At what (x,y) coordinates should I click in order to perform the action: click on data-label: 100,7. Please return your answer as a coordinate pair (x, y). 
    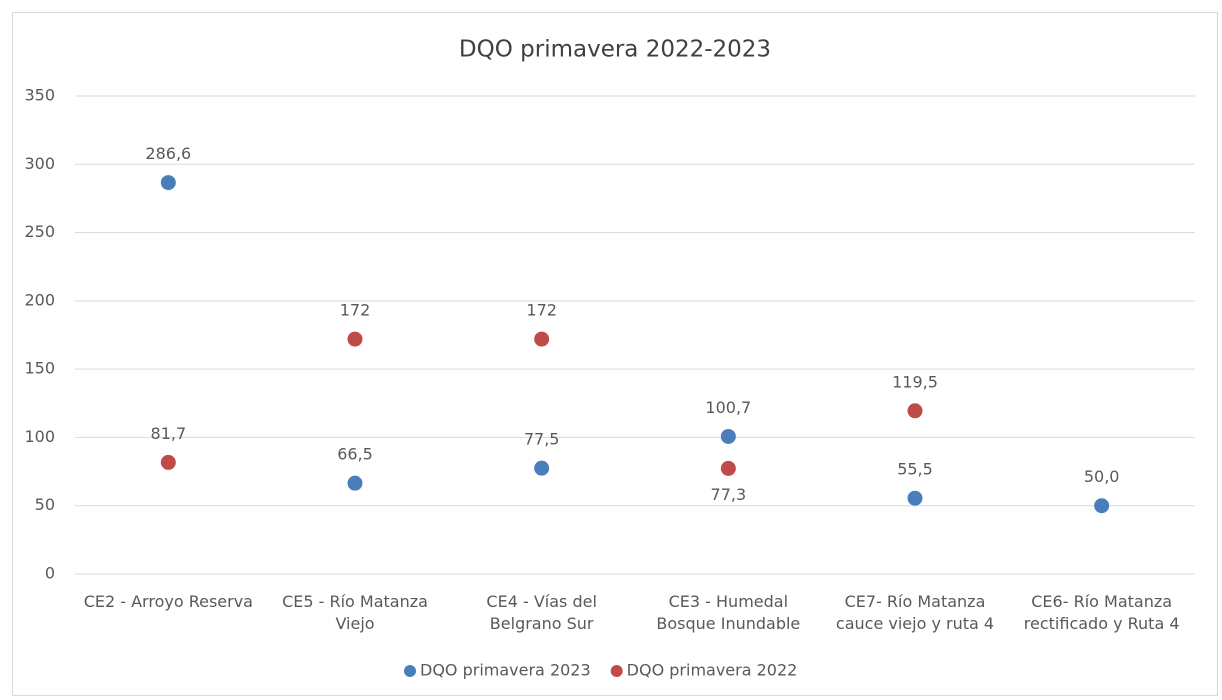
    Looking at the image, I should click on (728, 407).